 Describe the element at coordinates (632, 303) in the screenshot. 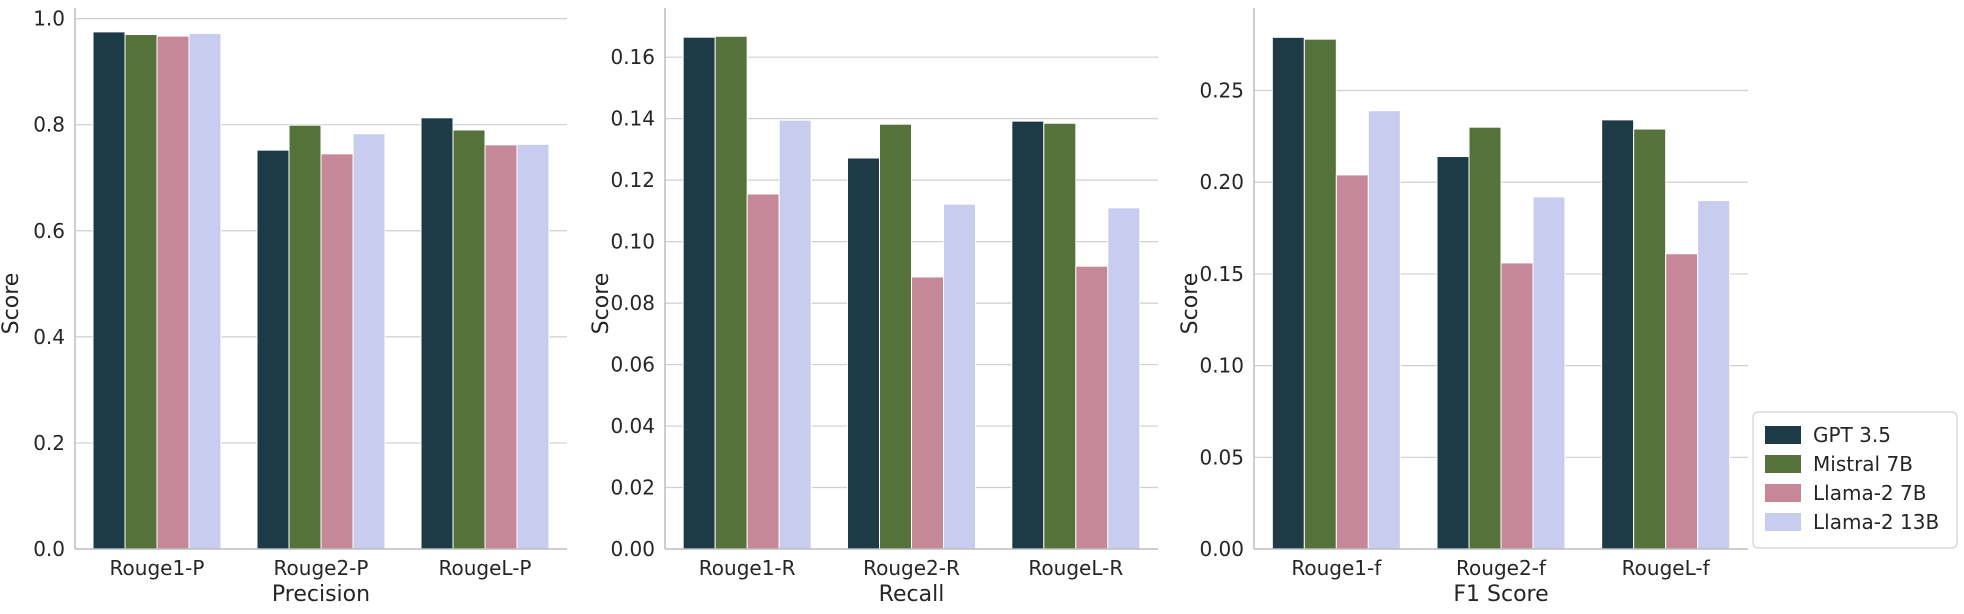

I see `y-tick-label: 0.08` at that location.